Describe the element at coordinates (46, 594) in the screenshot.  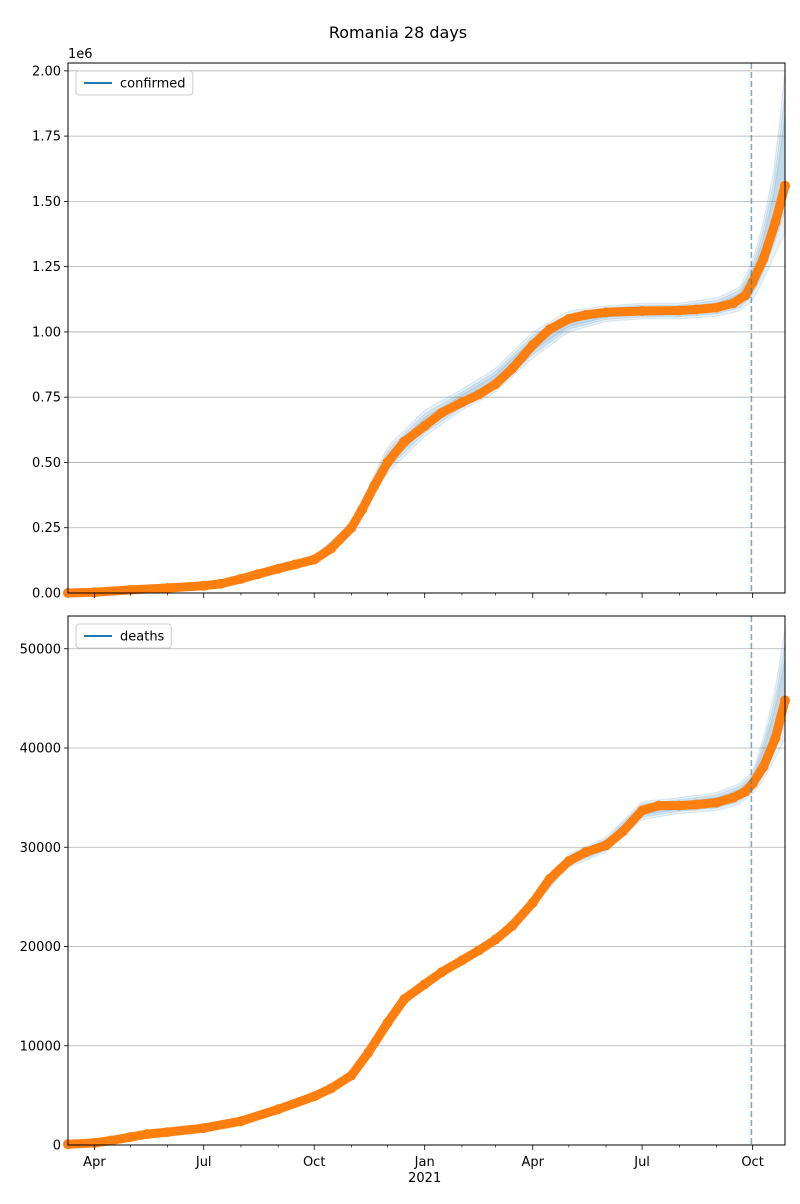
I see `y-tick-label: 0.00` at that location.